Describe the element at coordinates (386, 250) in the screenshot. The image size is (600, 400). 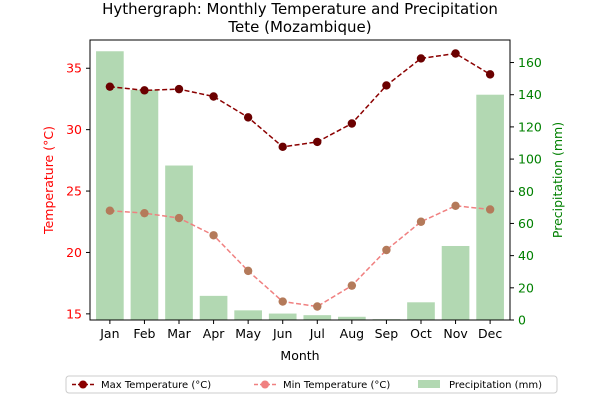
I see `min-temp-point-sep` at that location.